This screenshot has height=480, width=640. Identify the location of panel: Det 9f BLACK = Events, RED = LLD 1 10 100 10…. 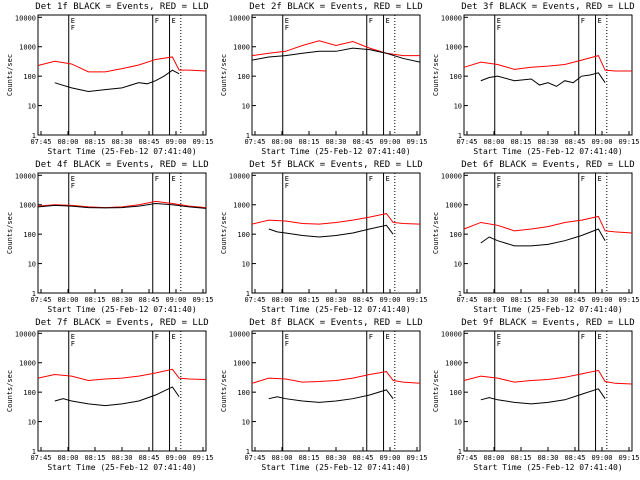
(536, 395).